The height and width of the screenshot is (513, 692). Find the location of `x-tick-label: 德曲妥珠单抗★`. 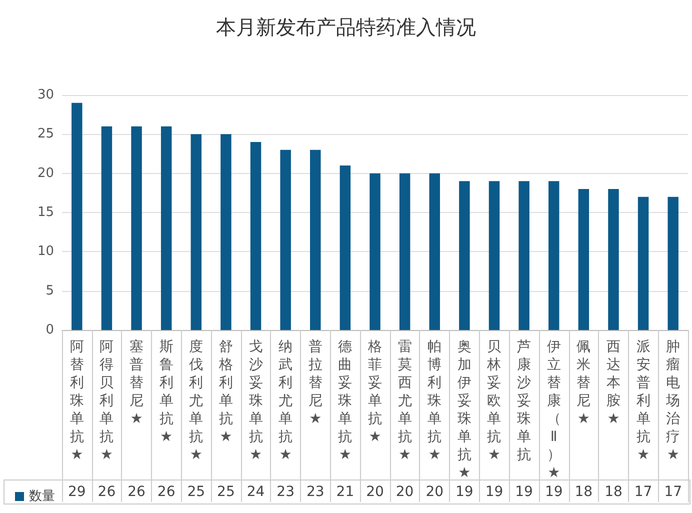

x-tick-label: 德曲妥珠单抗★ is located at coordinates (345, 401).